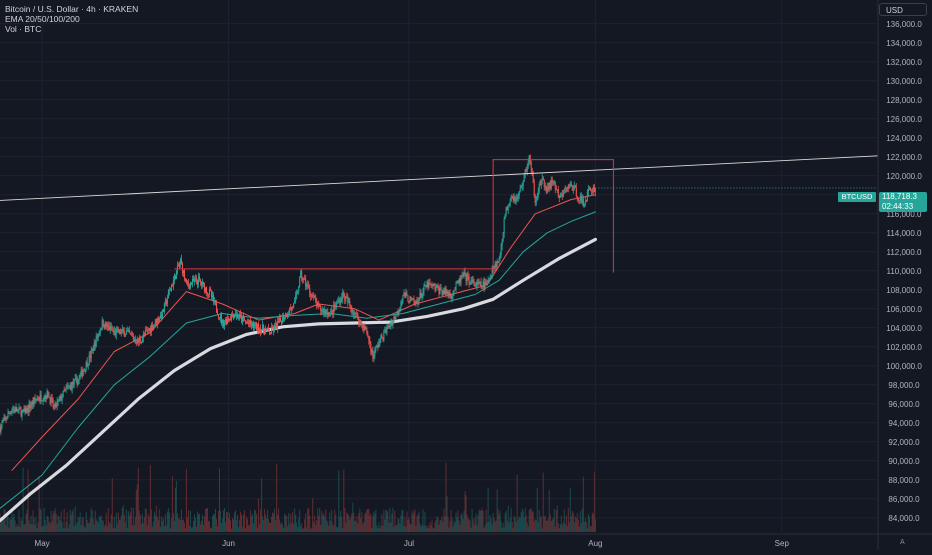 The width and height of the screenshot is (932, 555). What do you see at coordinates (553, 216) in the screenshot?
I see `range-box` at bounding box center [553, 216].